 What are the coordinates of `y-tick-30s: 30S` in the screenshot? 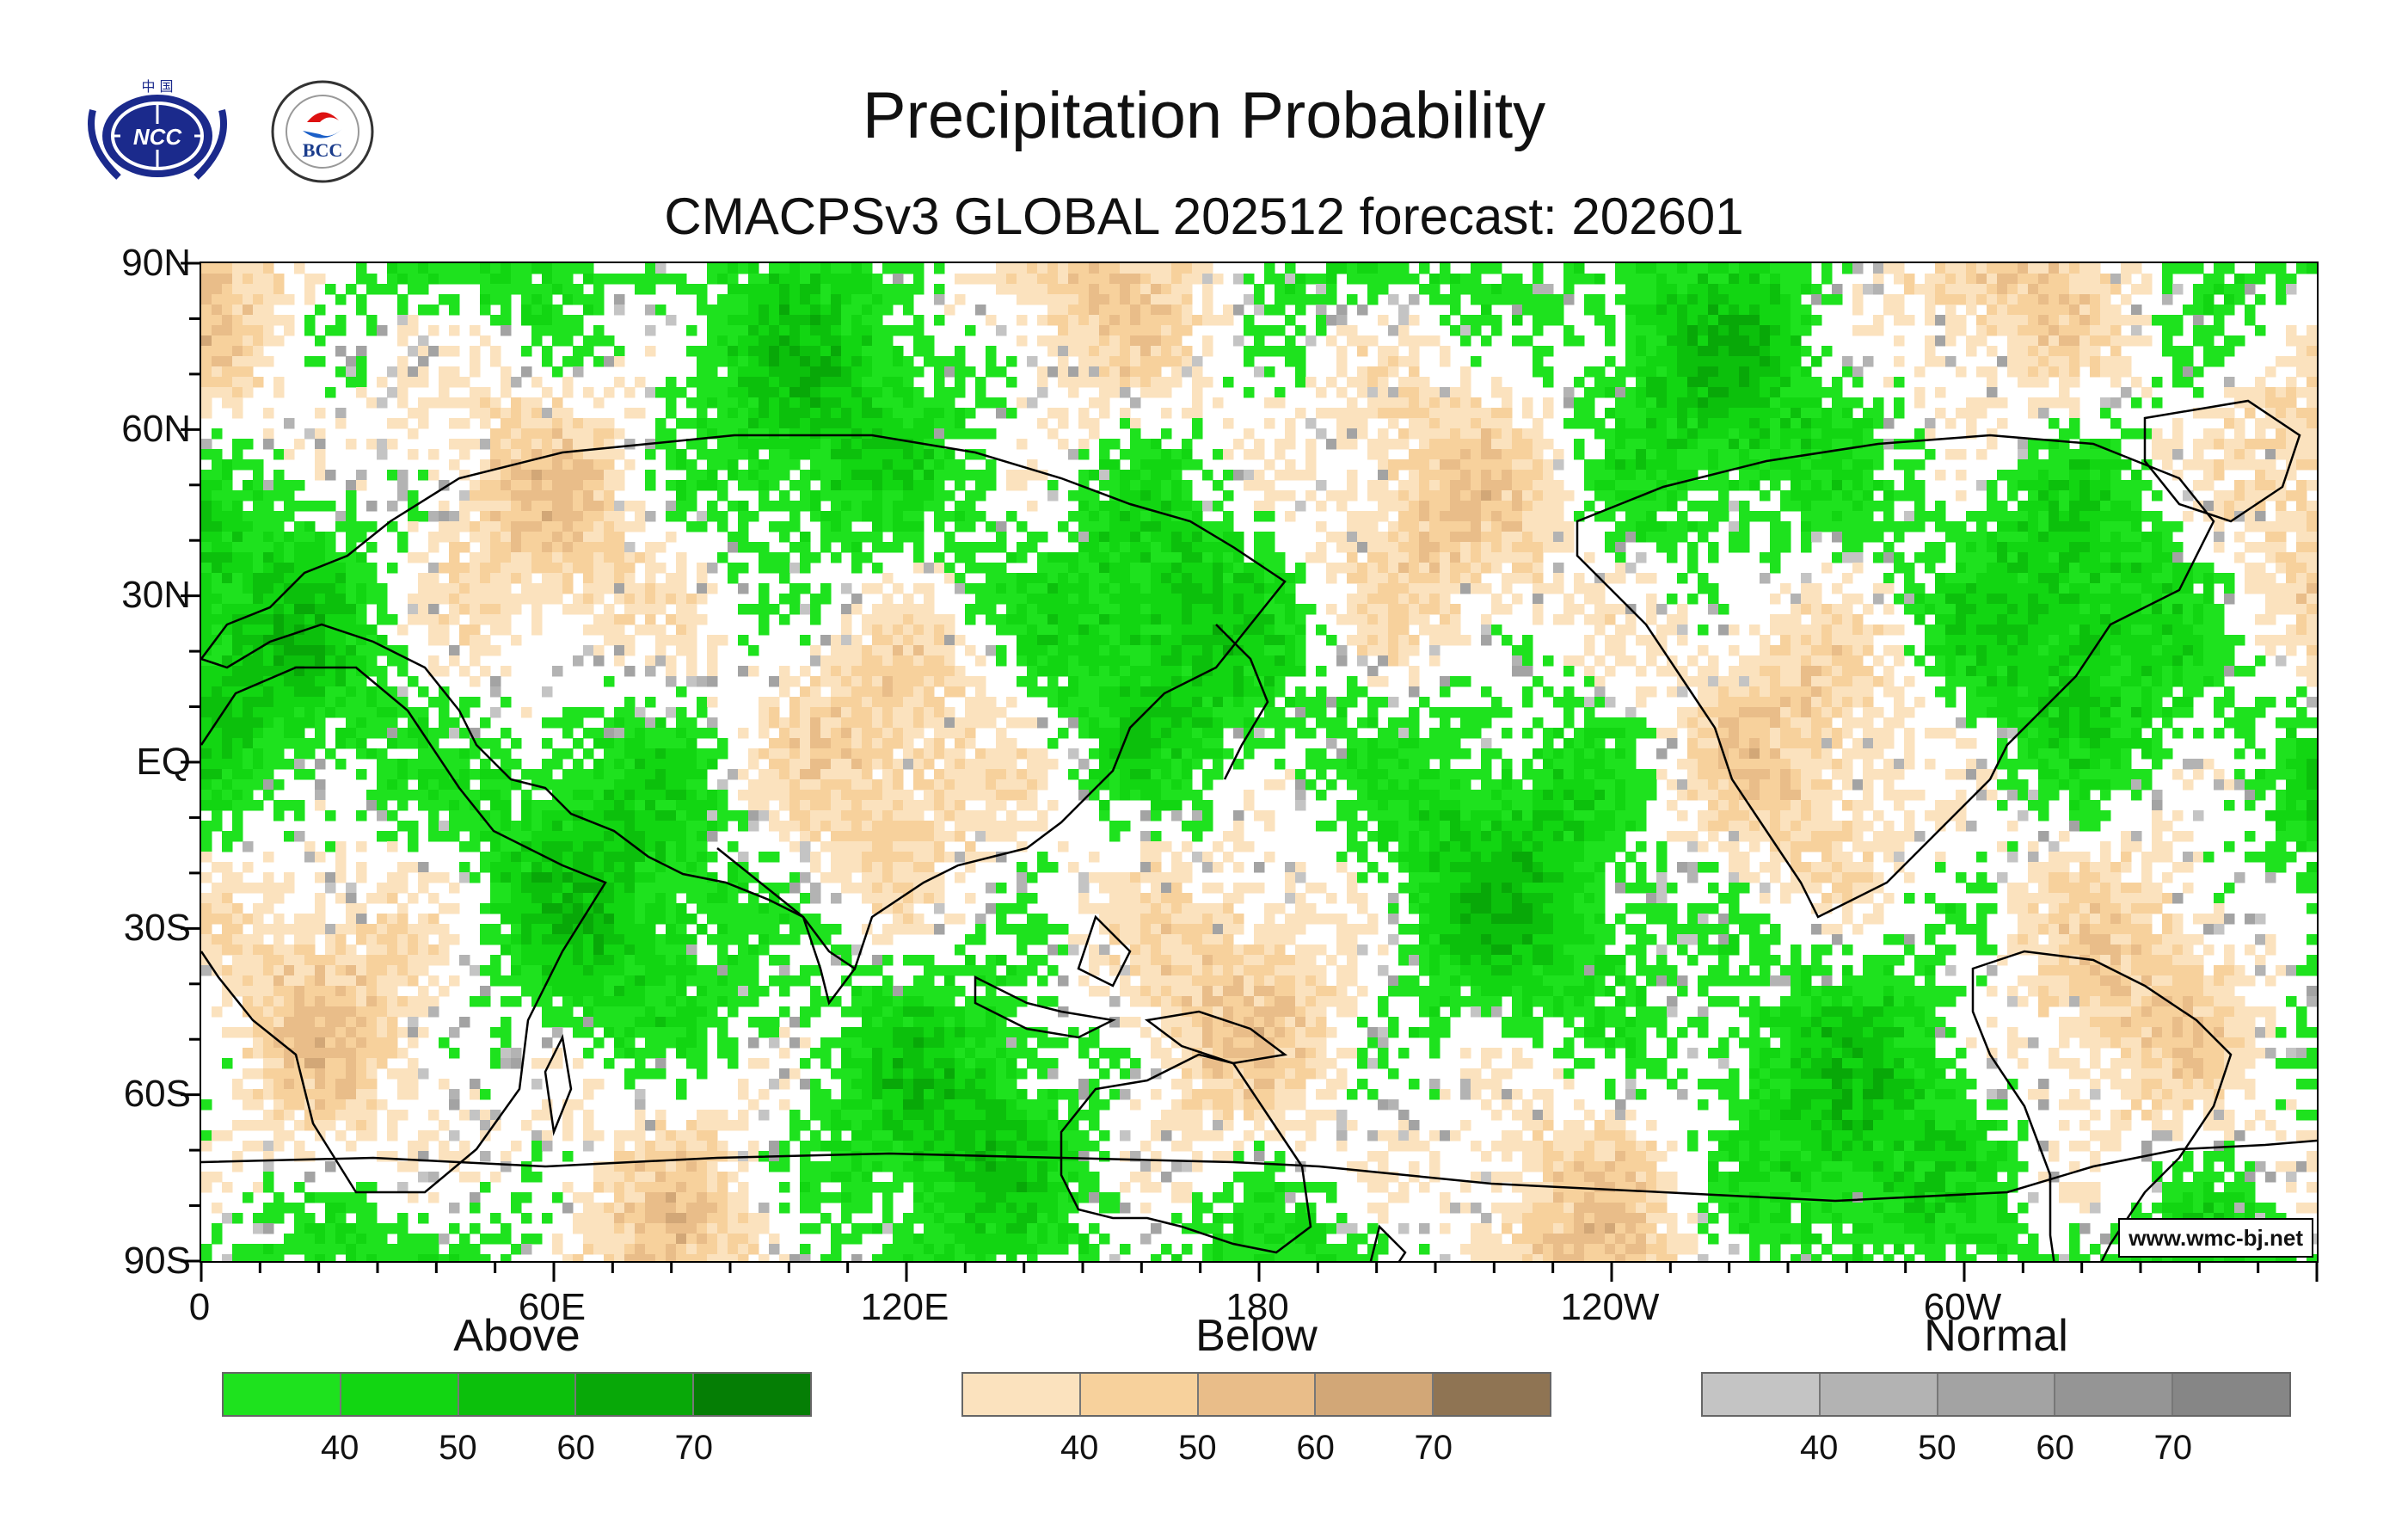 It's located at (157, 928).